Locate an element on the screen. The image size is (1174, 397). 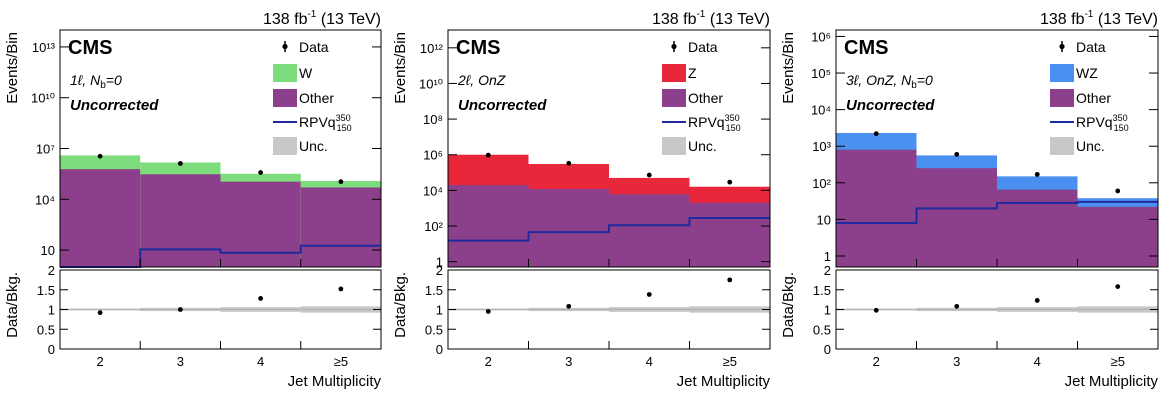
y-tick-label-5: 10⁸ is located at coordinates (433, 119).